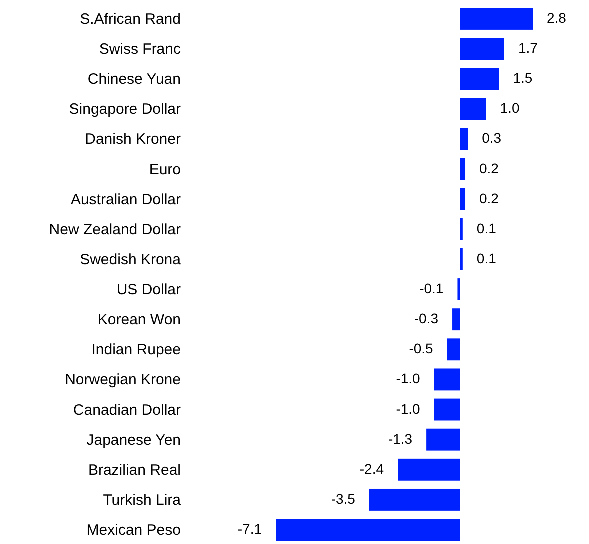 Image resolution: width=589 pixels, height=544 pixels. Describe the element at coordinates (134, 470) in the screenshot. I see `y-tick-label: Brazilian Real` at that location.